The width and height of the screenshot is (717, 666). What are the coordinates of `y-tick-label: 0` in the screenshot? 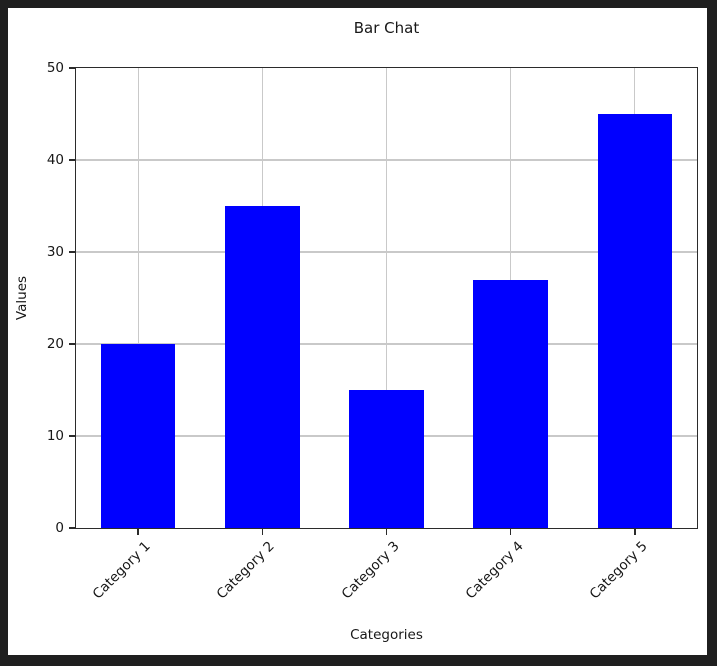 It's located at (59, 528).